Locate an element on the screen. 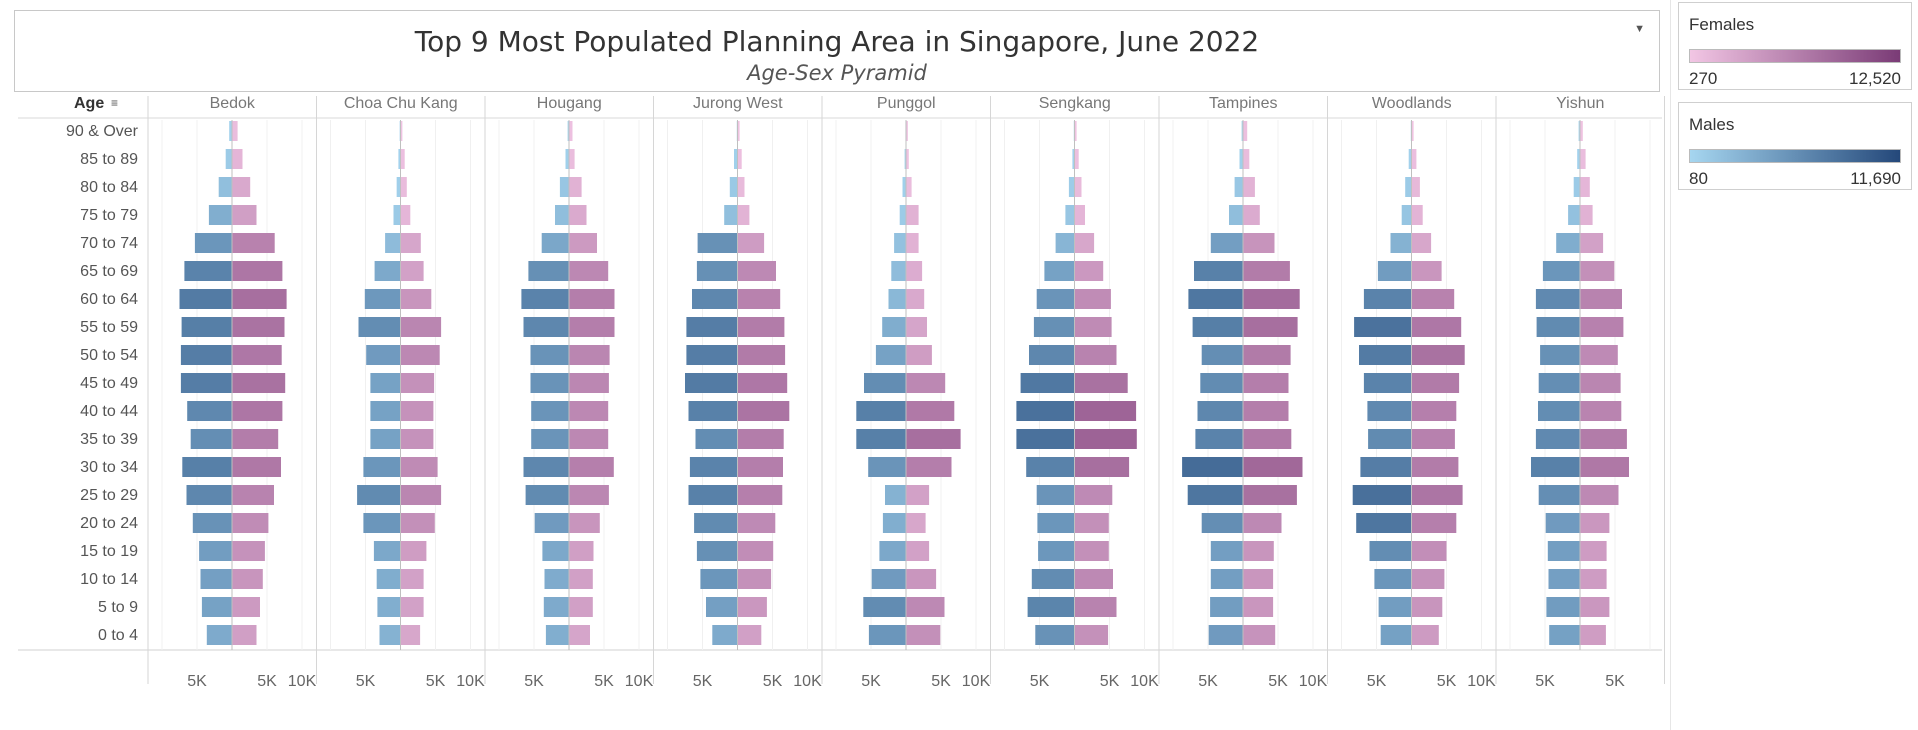 The height and width of the screenshot is (730, 1918). age-header: Age is located at coordinates (89, 103).